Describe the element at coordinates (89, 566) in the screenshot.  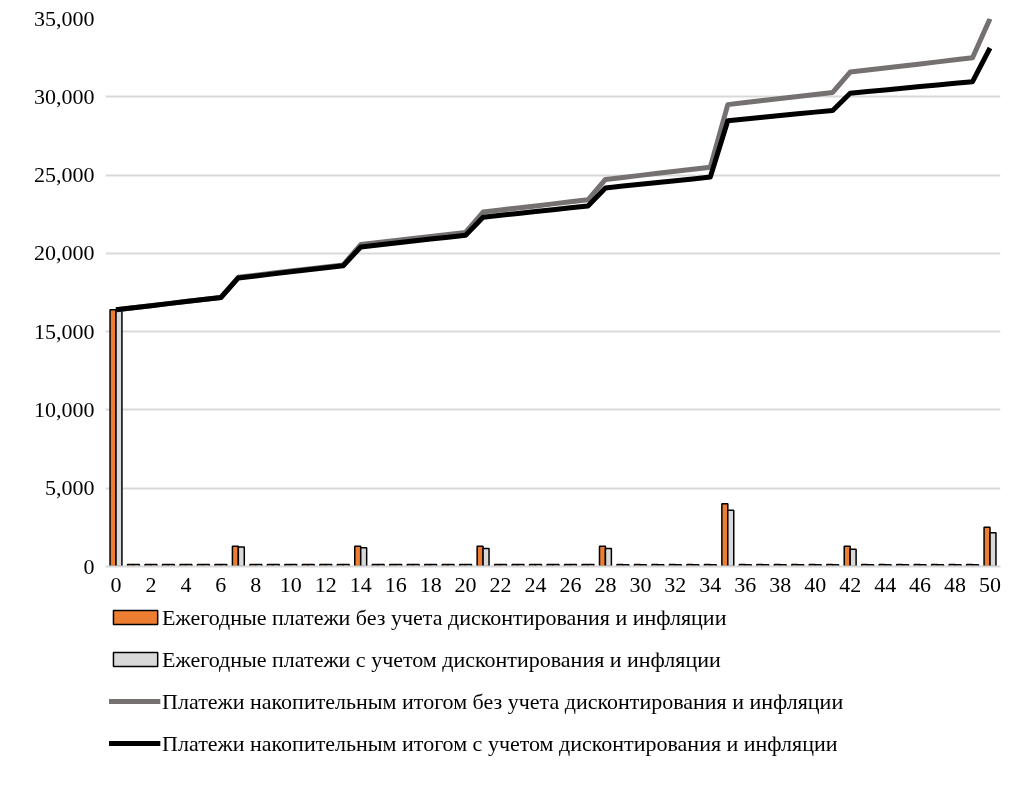
I see `y-tick-label: 0` at that location.